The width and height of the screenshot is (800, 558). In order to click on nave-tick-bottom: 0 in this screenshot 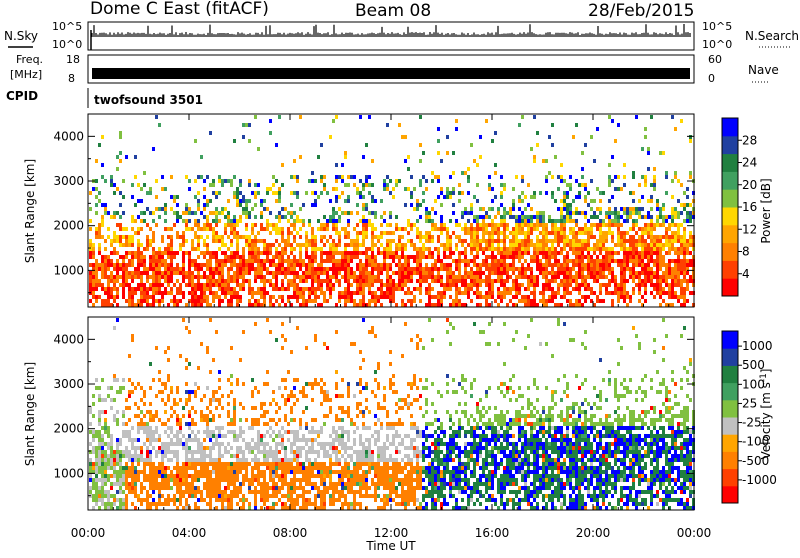, I will do `click(711, 78)`.